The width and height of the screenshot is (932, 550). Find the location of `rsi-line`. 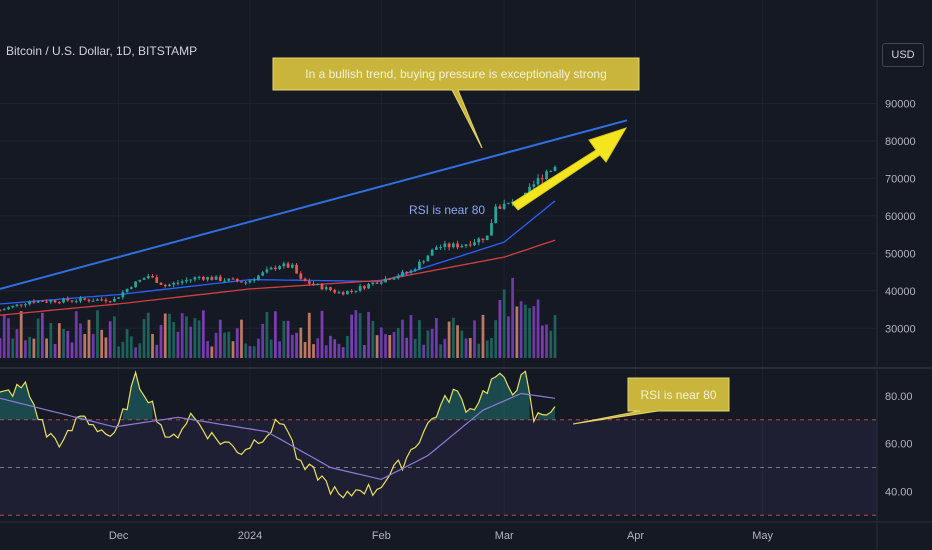

rsi-line is located at coordinates (278, 434).